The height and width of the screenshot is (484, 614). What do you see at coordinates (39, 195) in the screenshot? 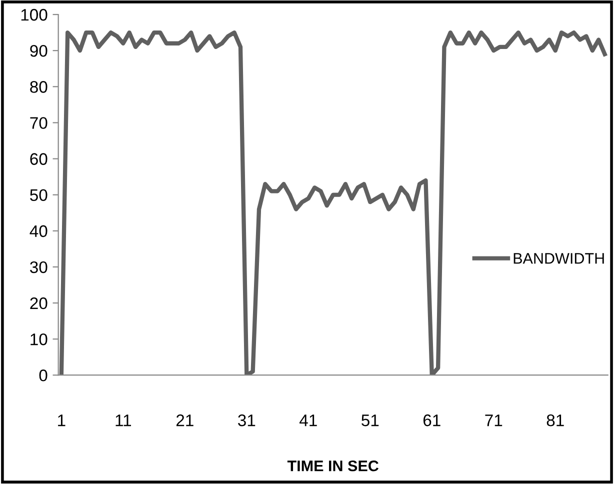
I see `y-tick-label: 50` at bounding box center [39, 195].